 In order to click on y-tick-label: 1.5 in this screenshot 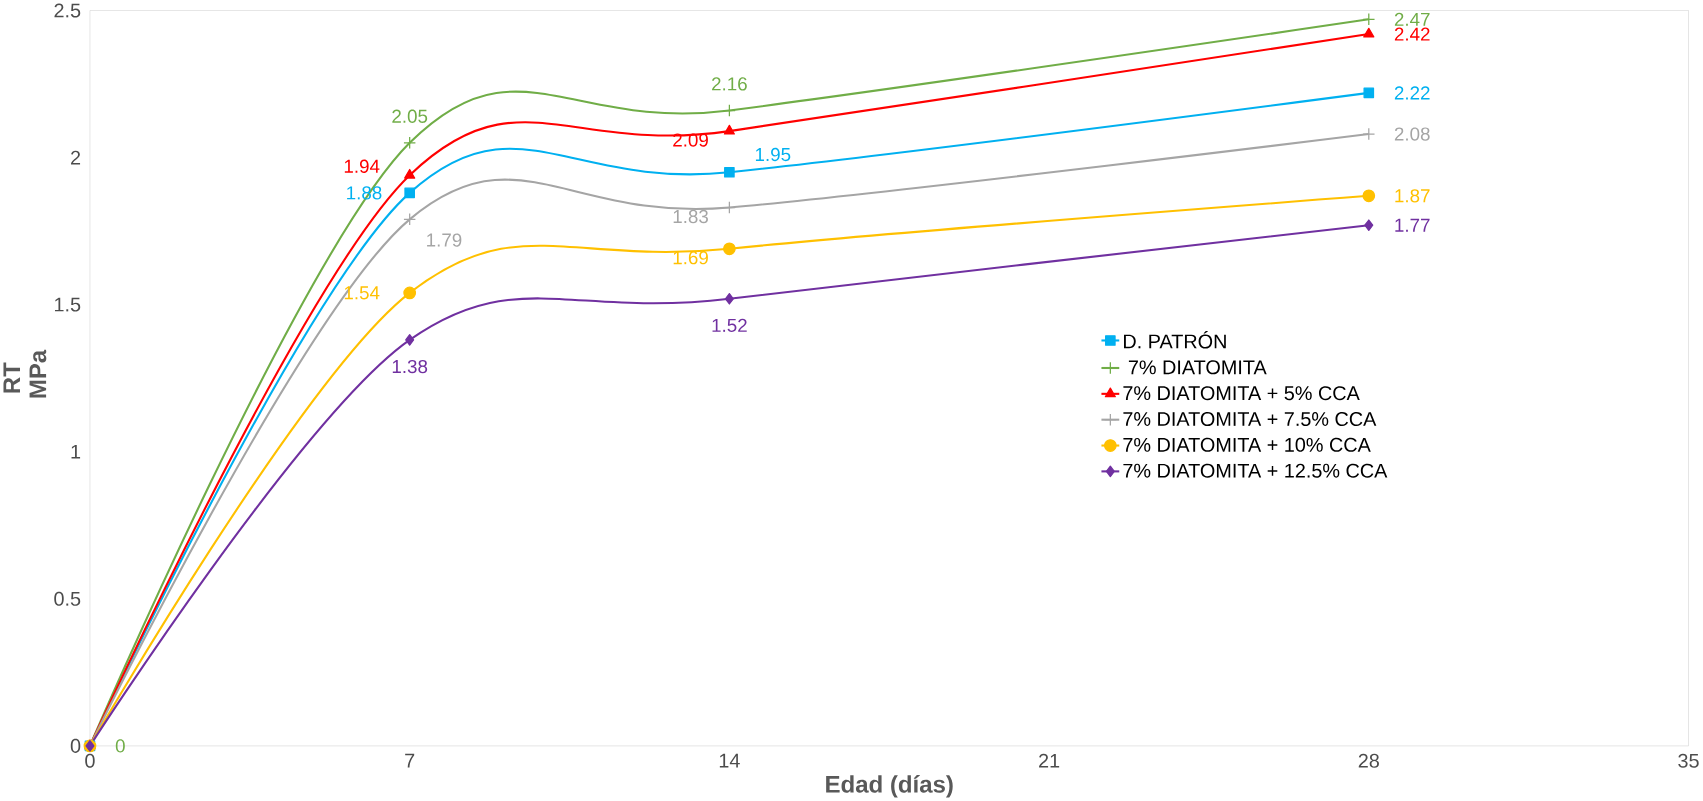, I will do `click(68, 304)`.